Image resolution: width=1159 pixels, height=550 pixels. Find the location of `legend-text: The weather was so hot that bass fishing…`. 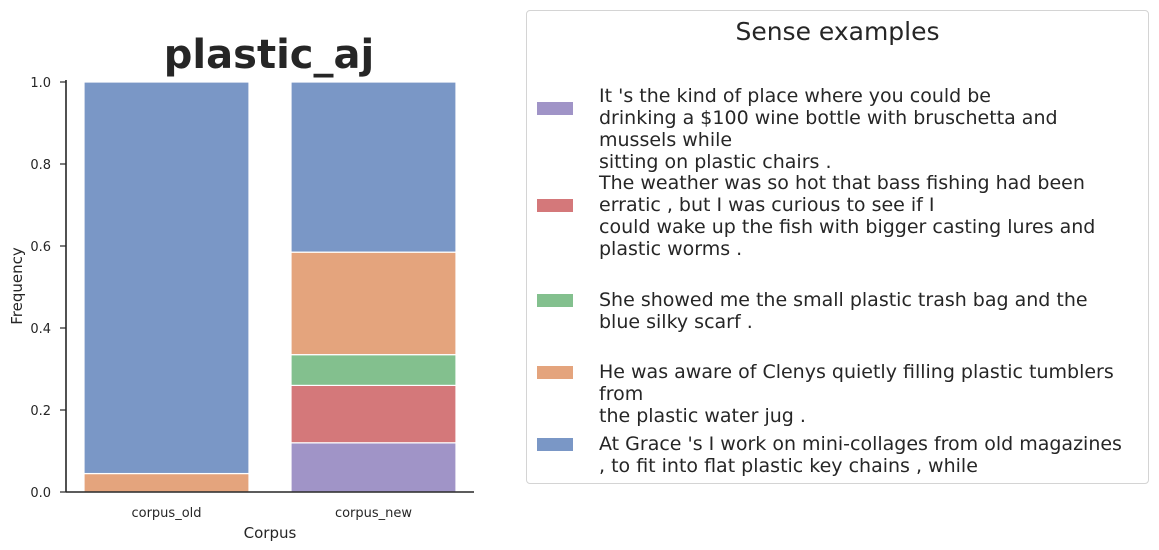

legend-text: The weather was so hot that bass fishing… is located at coordinates (847, 216).